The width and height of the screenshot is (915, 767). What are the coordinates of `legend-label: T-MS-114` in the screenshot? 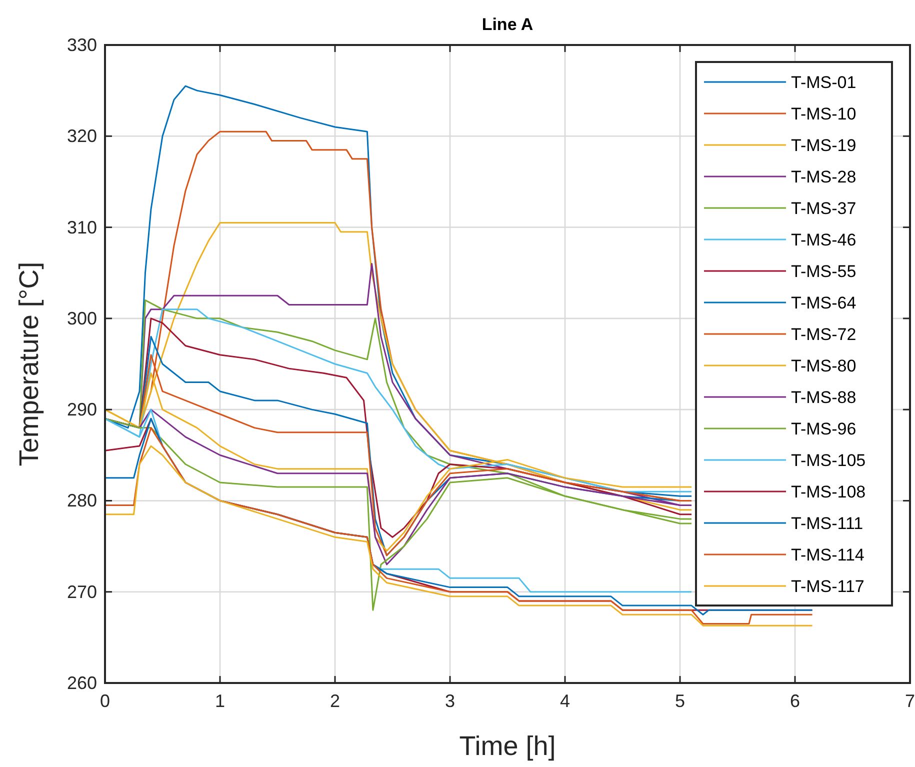 It's located at (827, 555).